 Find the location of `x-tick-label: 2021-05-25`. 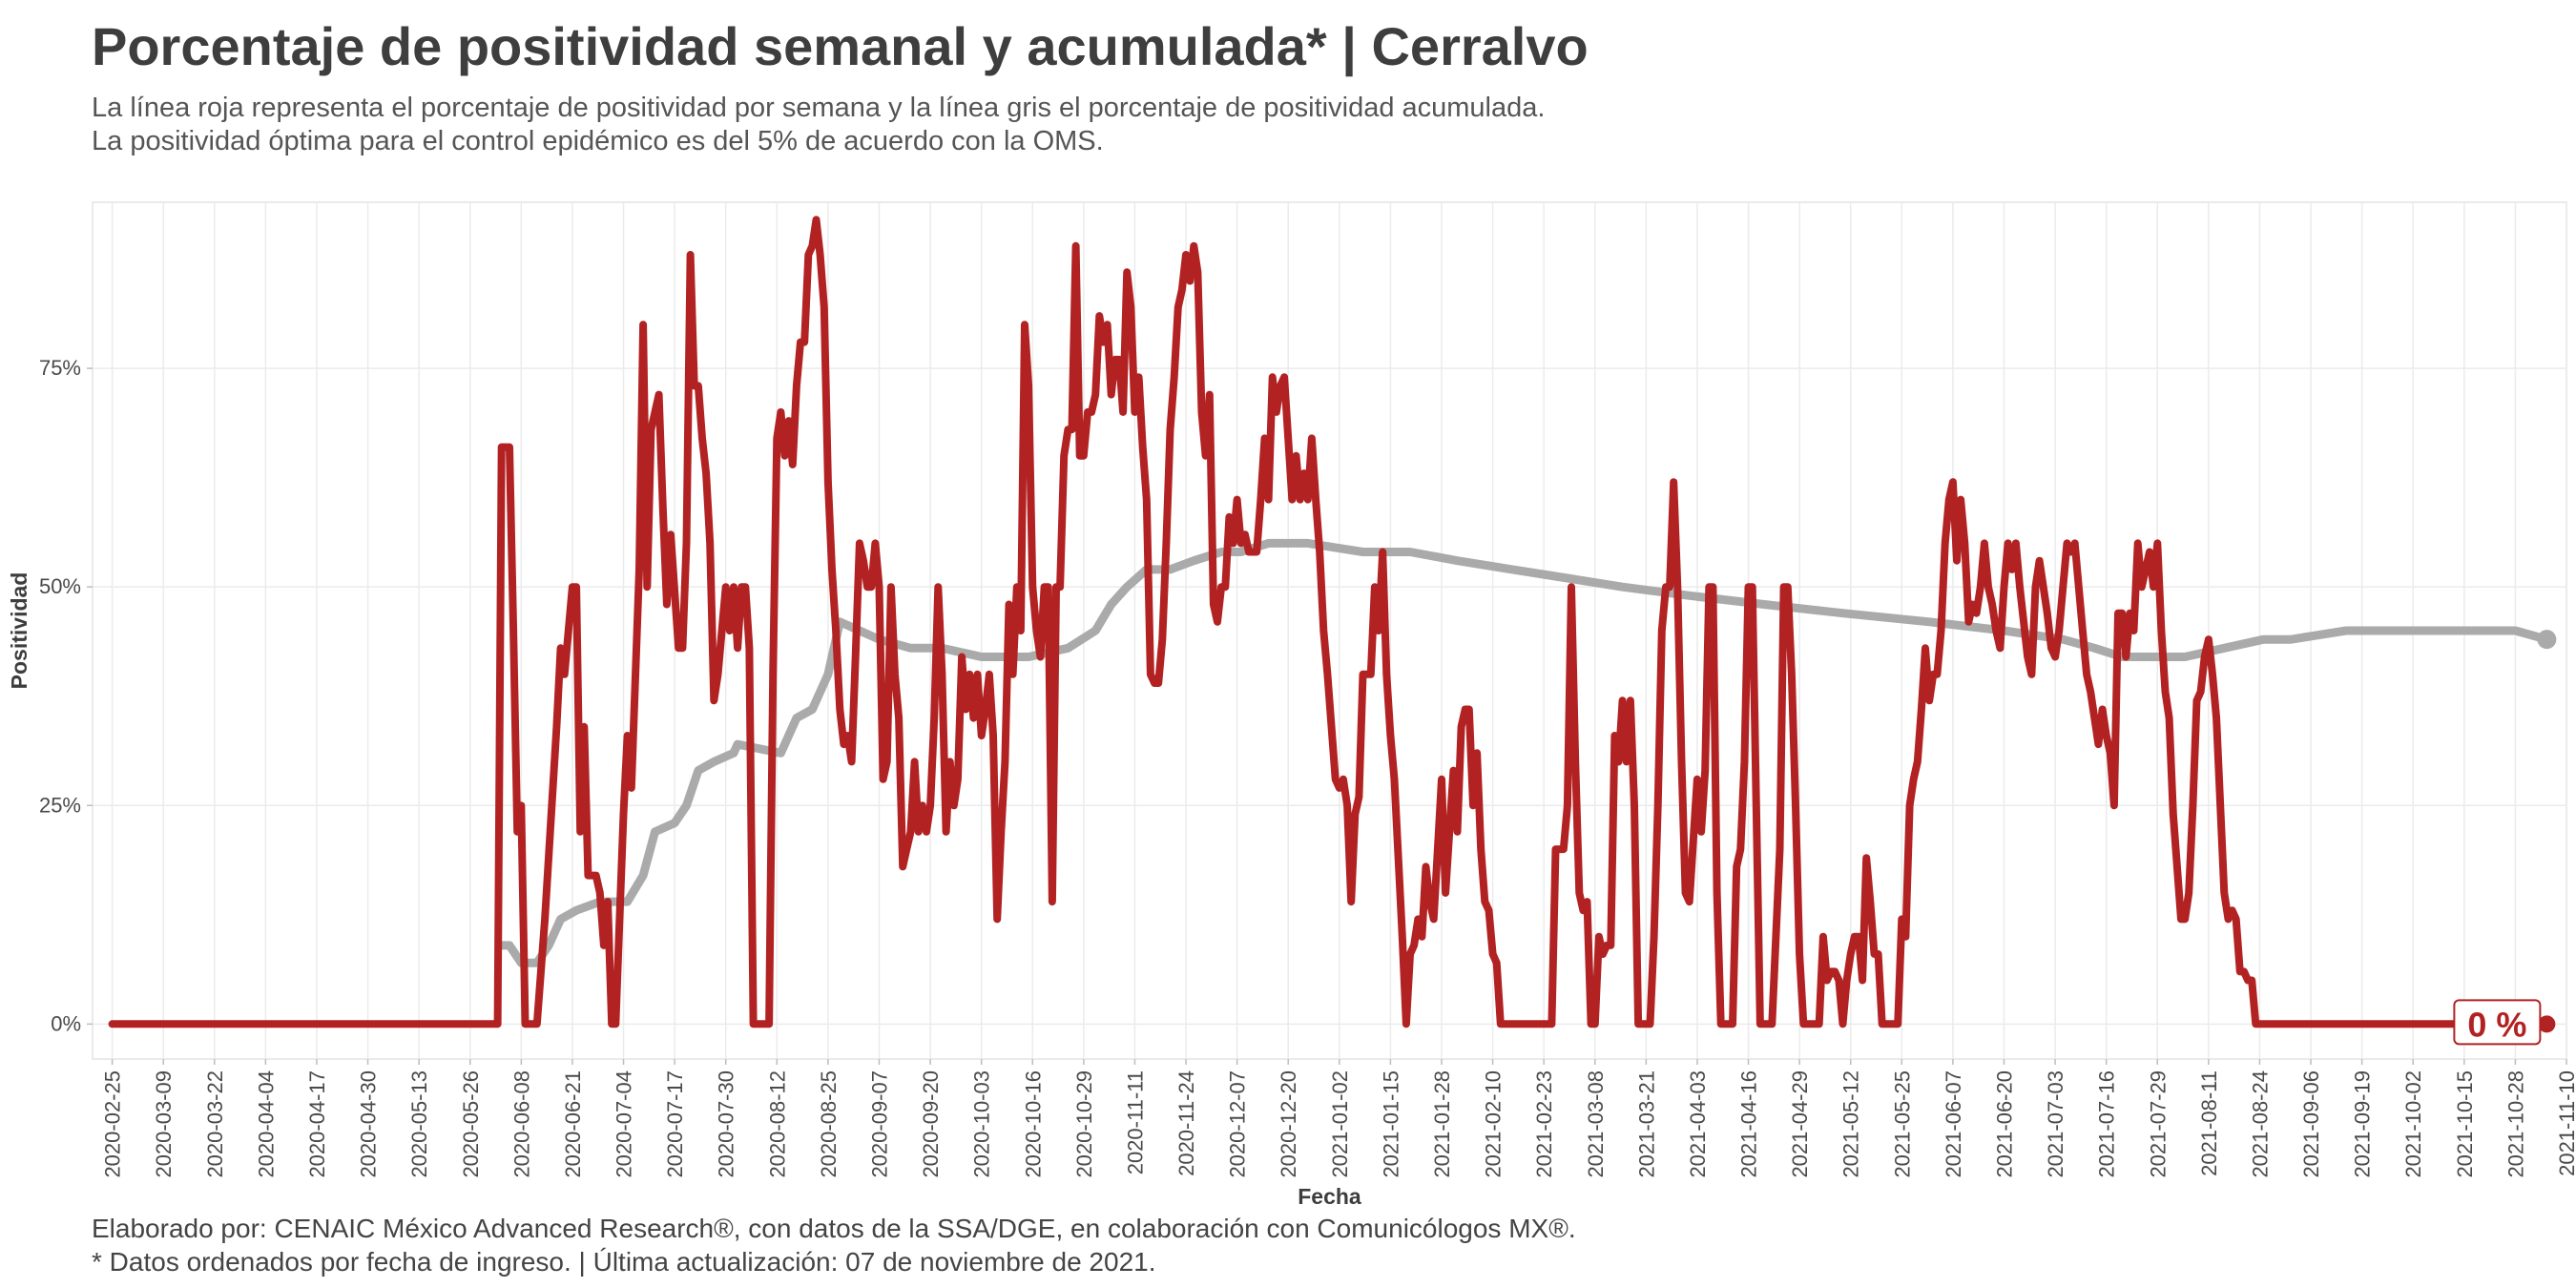

x-tick-label: 2021-05-25 is located at coordinates (1902, 1124).